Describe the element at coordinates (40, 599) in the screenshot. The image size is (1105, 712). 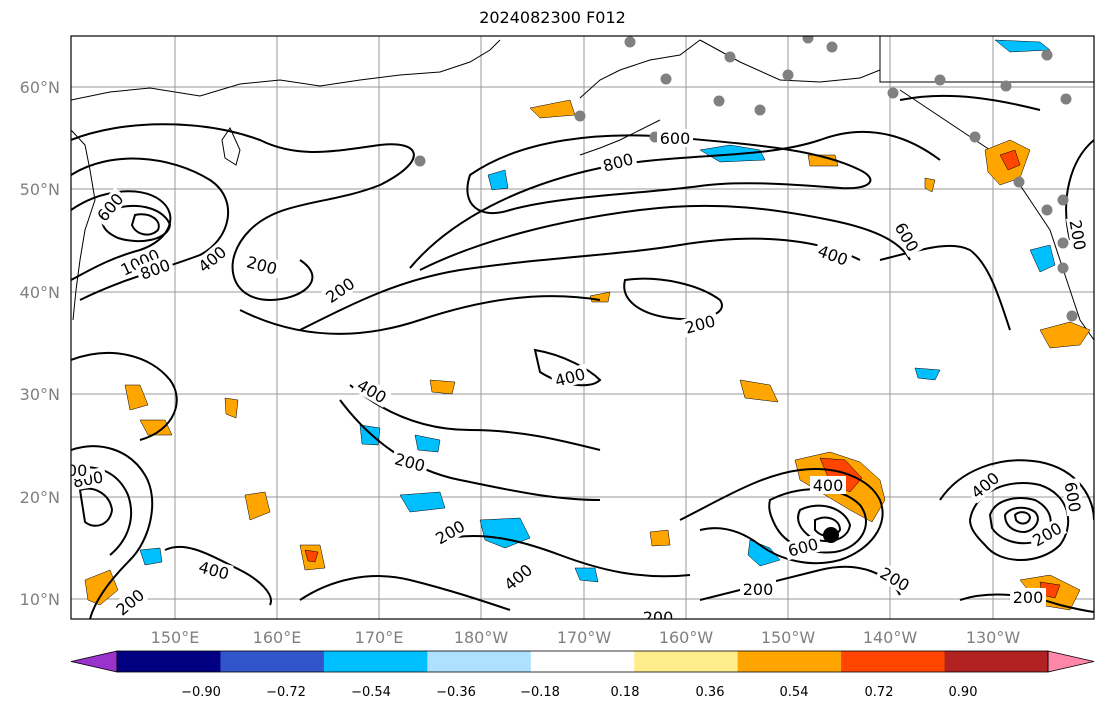
I see `lat-label: 10°N` at that location.